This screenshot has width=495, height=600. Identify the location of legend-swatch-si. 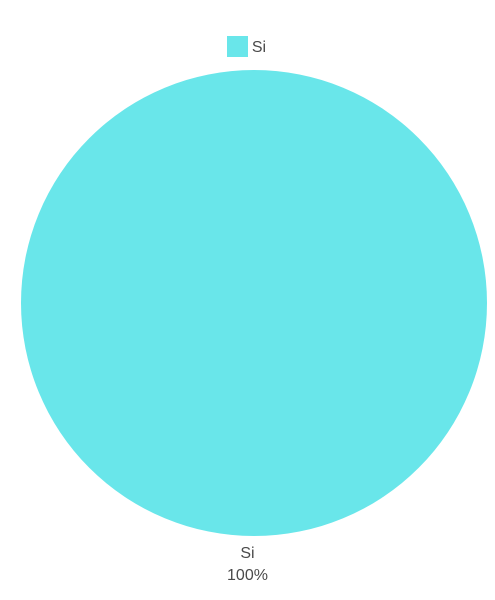
(237, 46).